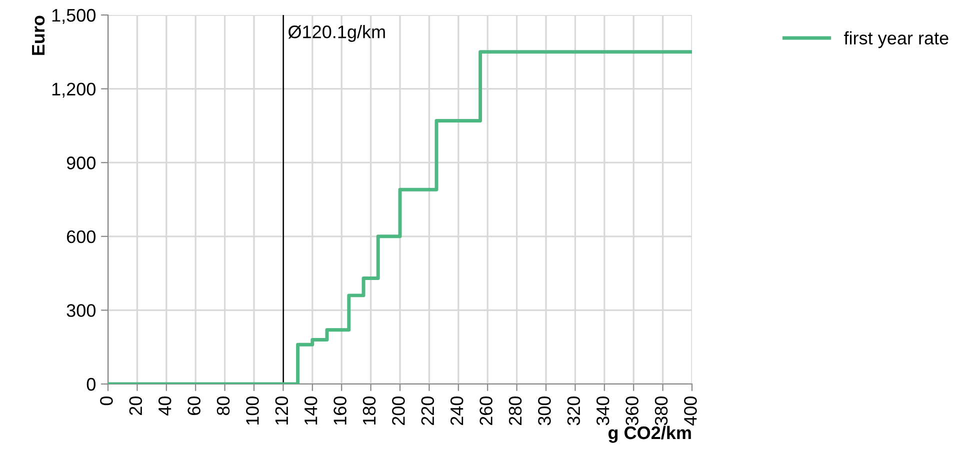 Image resolution: width=966 pixels, height=466 pixels. What do you see at coordinates (427, 411) in the screenshot?
I see `x-tick-label: 220` at bounding box center [427, 411].